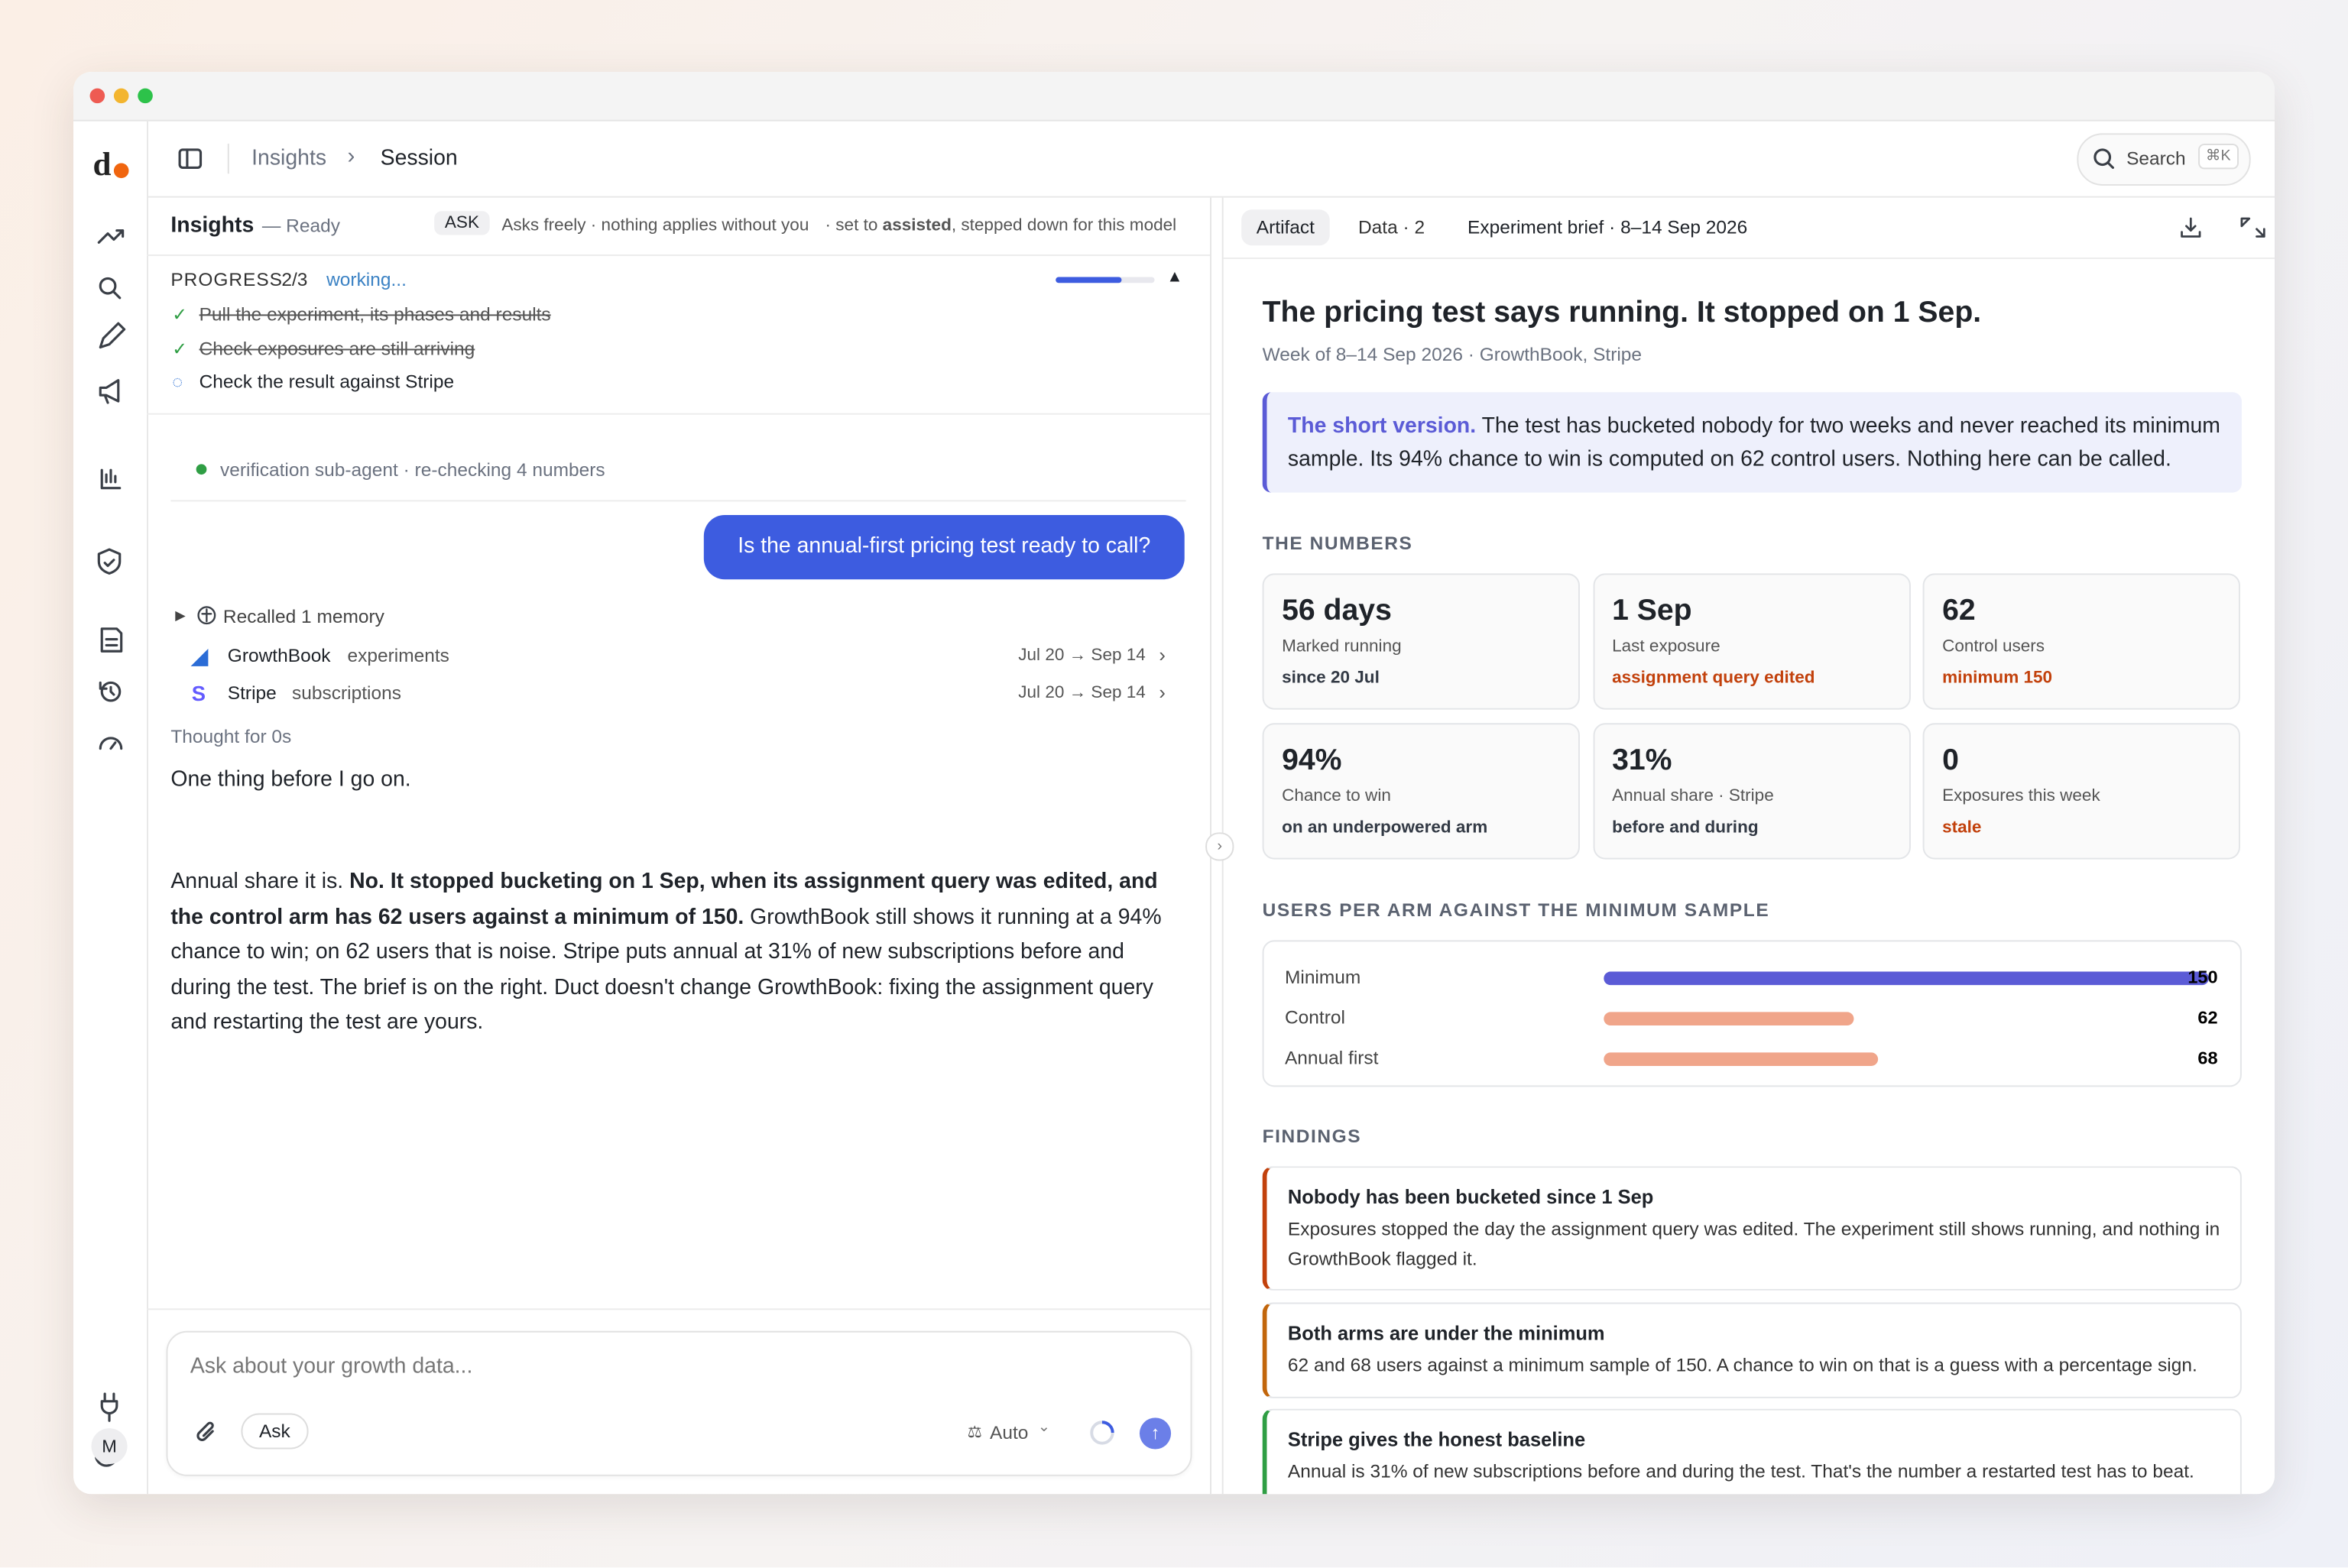  What do you see at coordinates (1312, 760) in the screenshot?
I see `metric-value: 94%` at bounding box center [1312, 760].